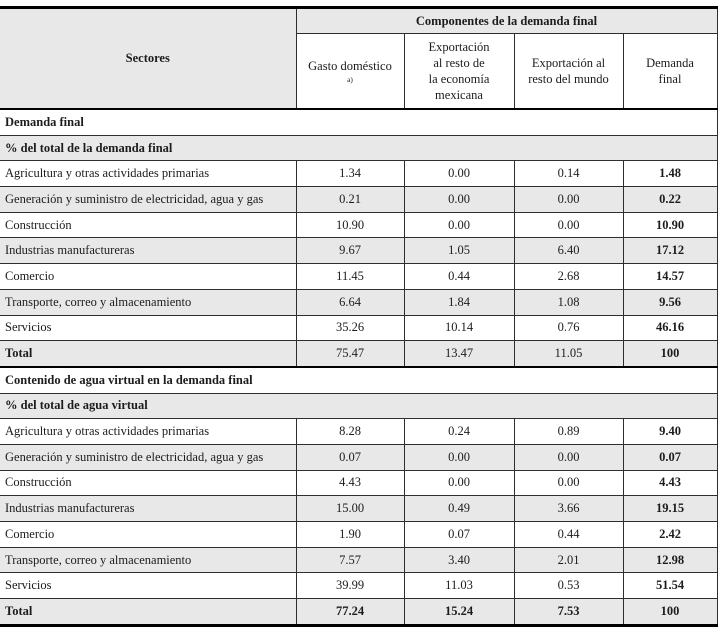 The image size is (718, 627). I want to click on column-header-label: Demanda final, so click(670, 70).